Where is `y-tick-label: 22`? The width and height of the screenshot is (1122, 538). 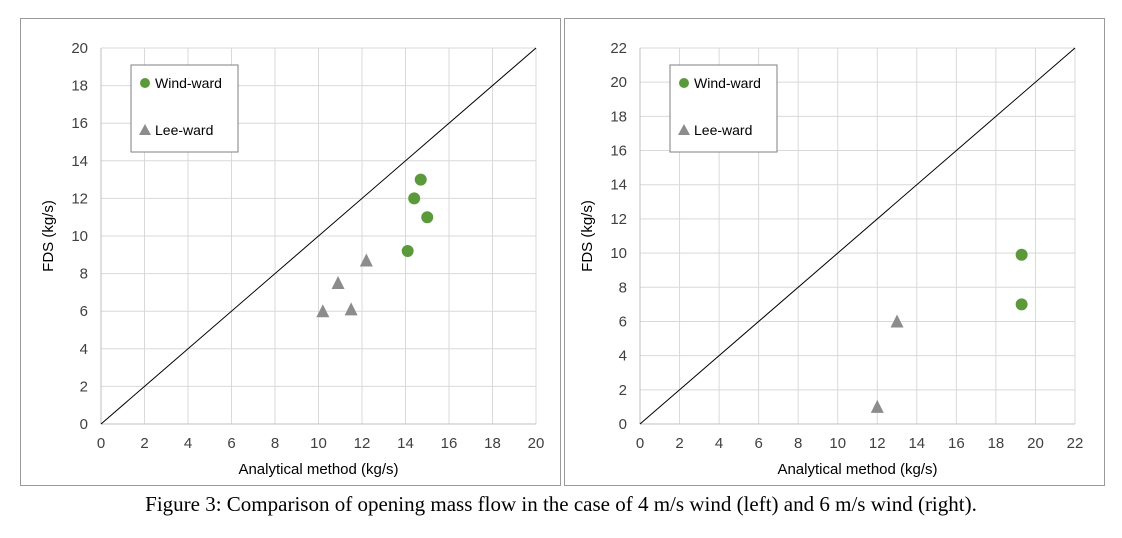
y-tick-label: 22 is located at coordinates (618, 48).